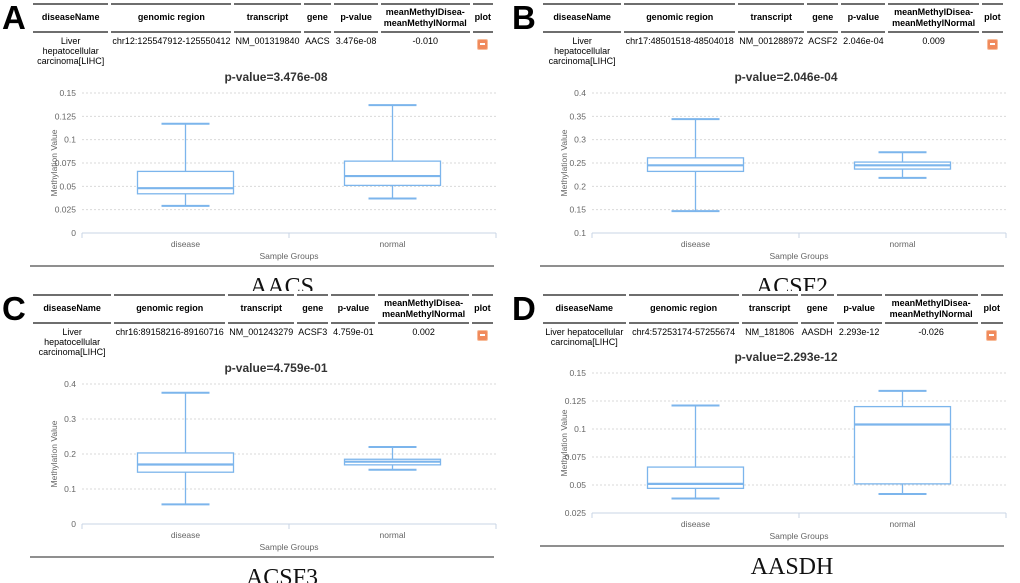  I want to click on y-tick-label: 0.35, so click(577, 116).